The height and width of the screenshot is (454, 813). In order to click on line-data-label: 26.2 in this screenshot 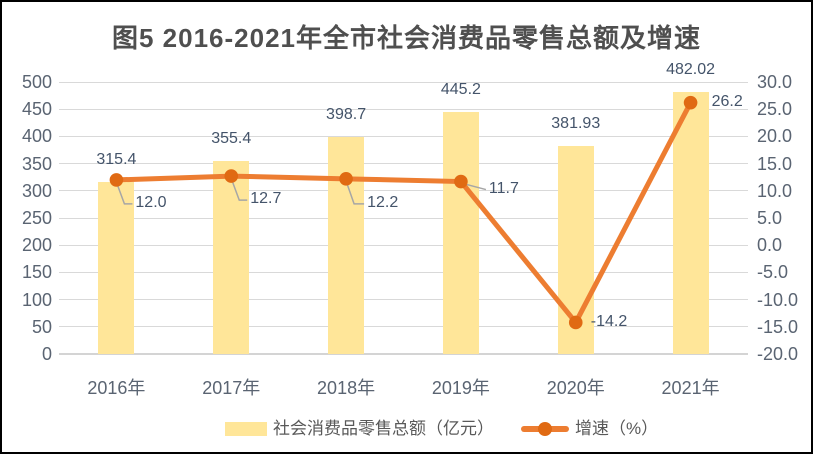, I will do `click(727, 101)`.